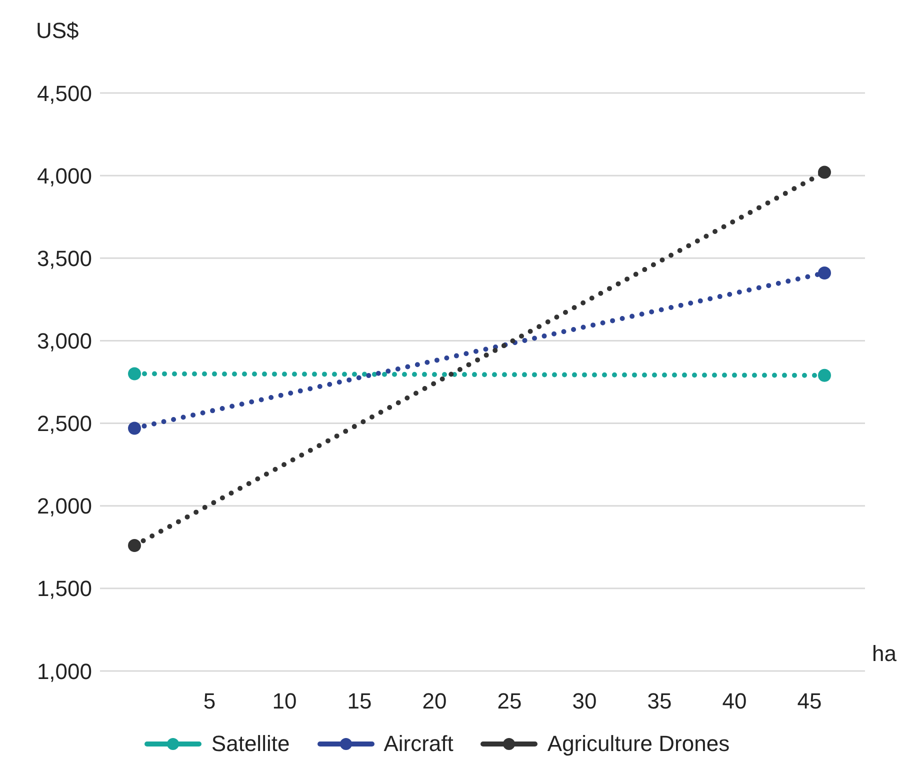  I want to click on legend-label: Aircraft, so click(419, 744).